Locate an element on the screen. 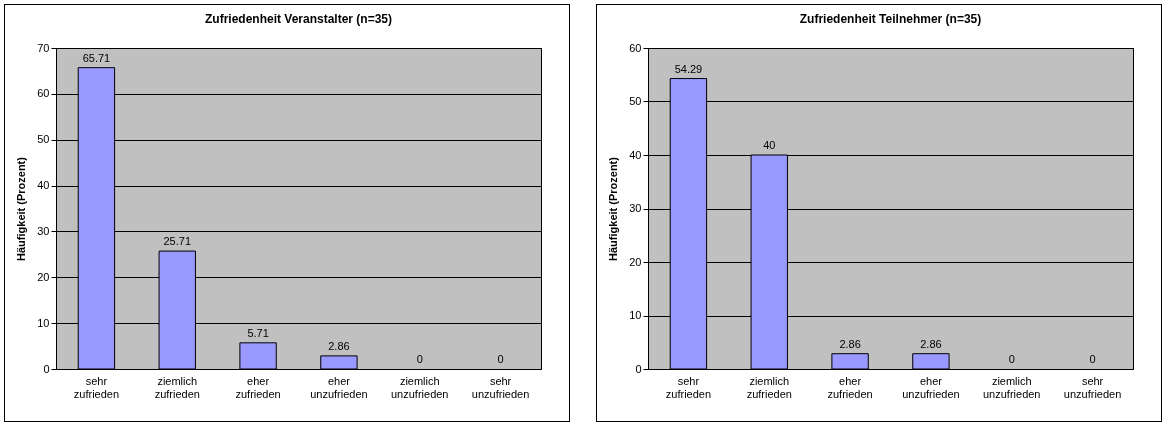  data-label: 65.71 is located at coordinates (96, 57).